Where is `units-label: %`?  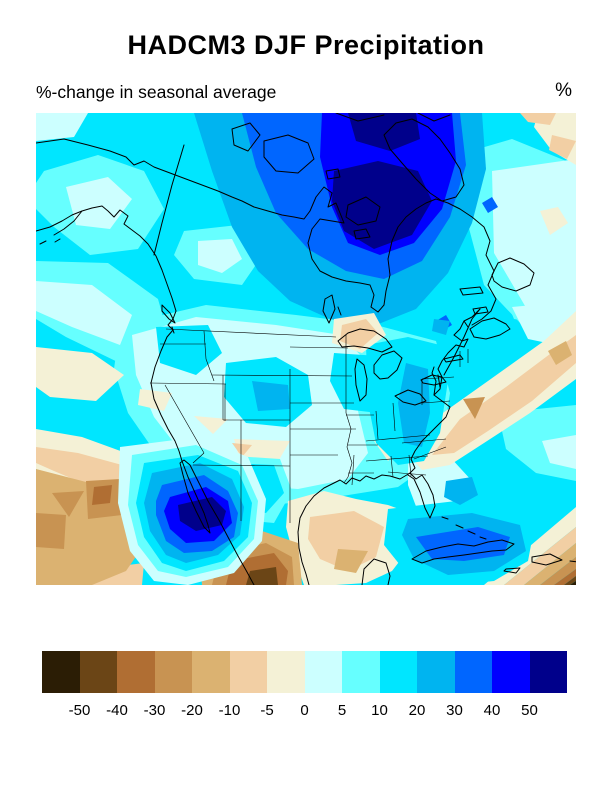
units-label: % is located at coordinates (563, 90).